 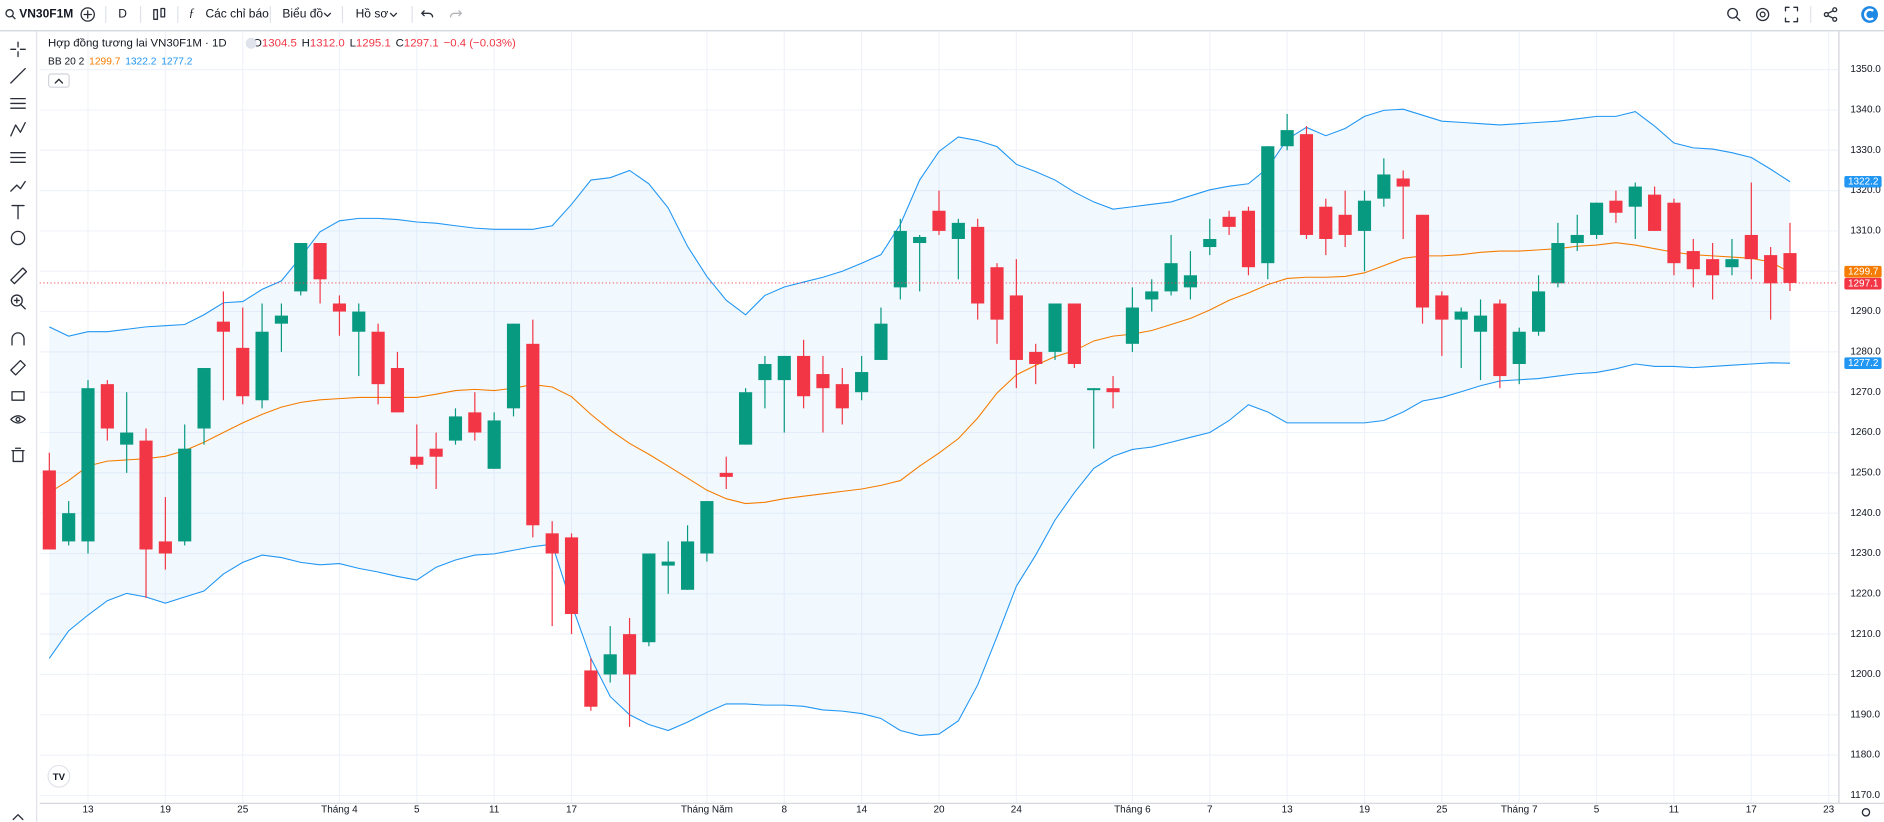 I want to click on zoom-button, so click(x=1734, y=14).